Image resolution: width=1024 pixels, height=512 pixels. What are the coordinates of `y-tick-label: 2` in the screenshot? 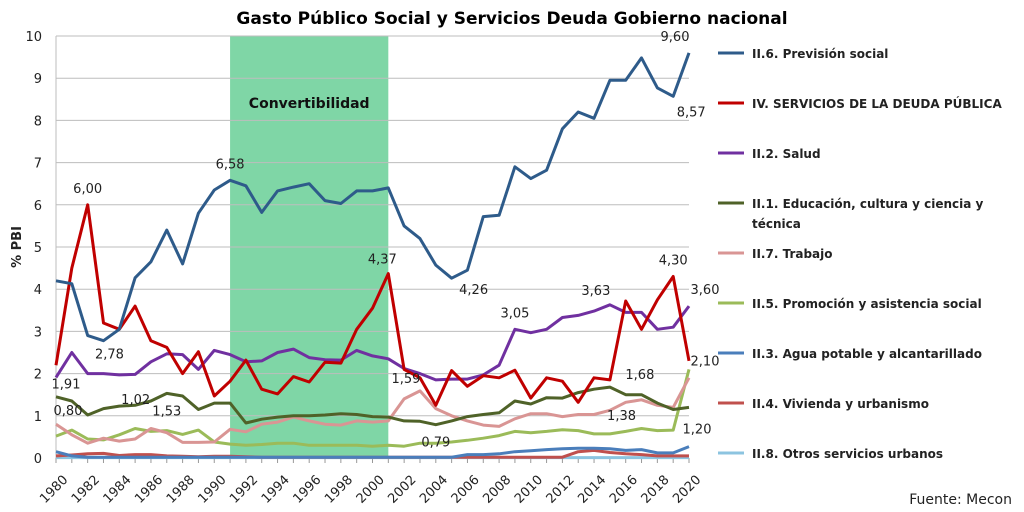 It's located at (38, 375).